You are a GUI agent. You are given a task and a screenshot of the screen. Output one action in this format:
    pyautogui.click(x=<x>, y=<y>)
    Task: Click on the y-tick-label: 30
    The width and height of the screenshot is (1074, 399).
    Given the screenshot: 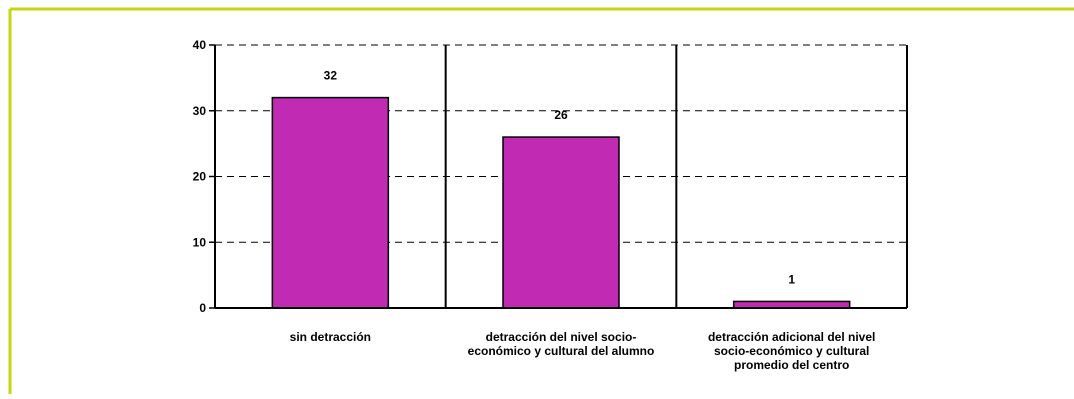 What is the action you would take?
    pyautogui.click(x=200, y=111)
    